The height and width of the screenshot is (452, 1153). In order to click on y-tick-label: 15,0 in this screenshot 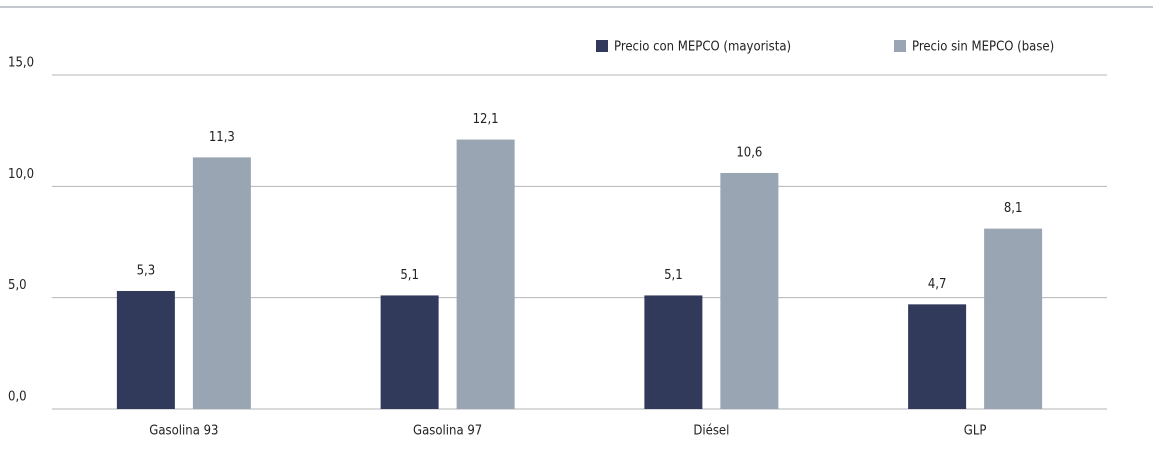, I will do `click(21, 63)`.